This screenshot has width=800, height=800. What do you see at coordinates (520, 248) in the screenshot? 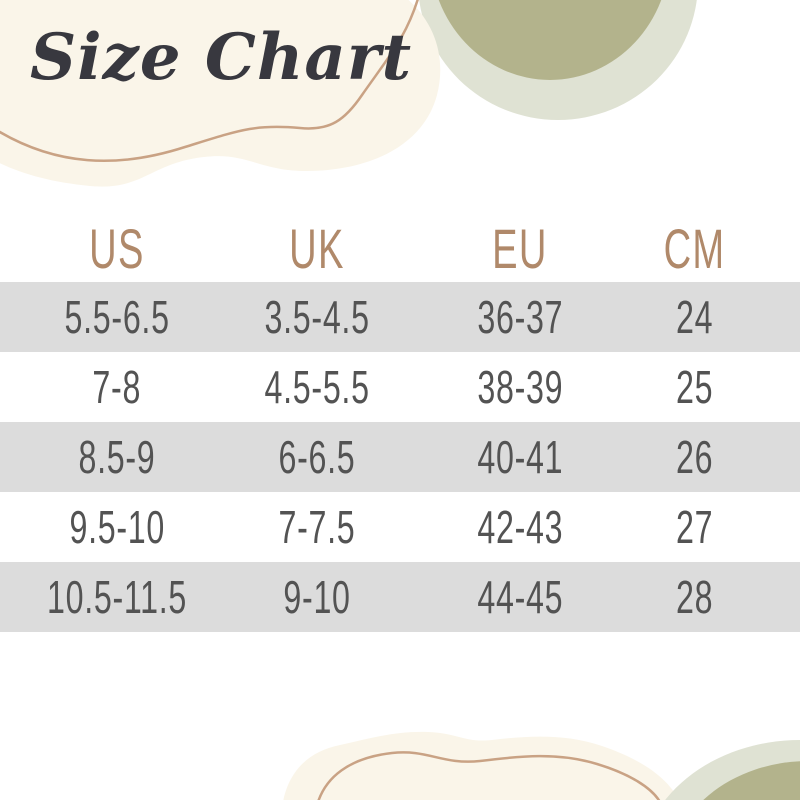
I see `column-header-eu: EU` at bounding box center [520, 248].